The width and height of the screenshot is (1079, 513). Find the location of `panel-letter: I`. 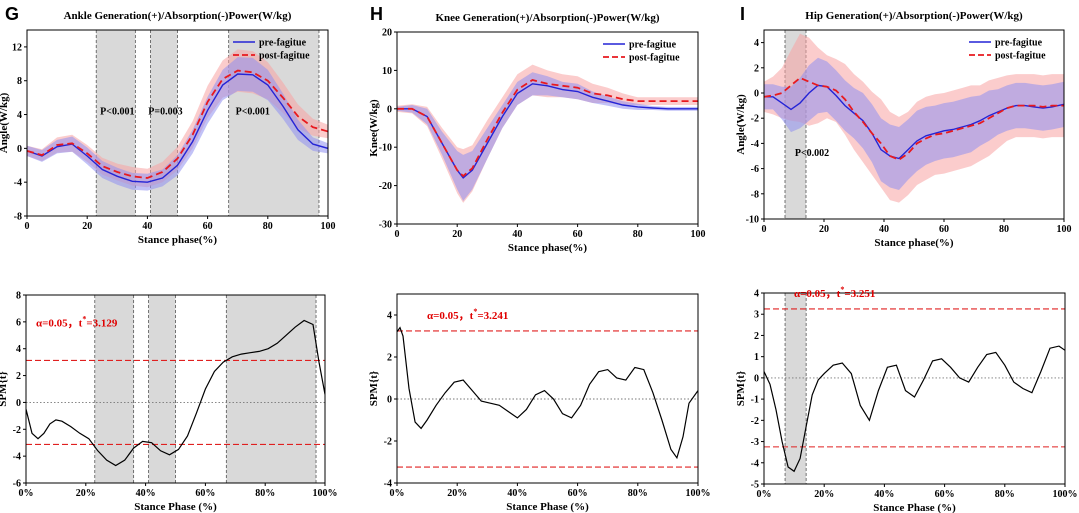

panel-letter: I is located at coordinates (742, 14).